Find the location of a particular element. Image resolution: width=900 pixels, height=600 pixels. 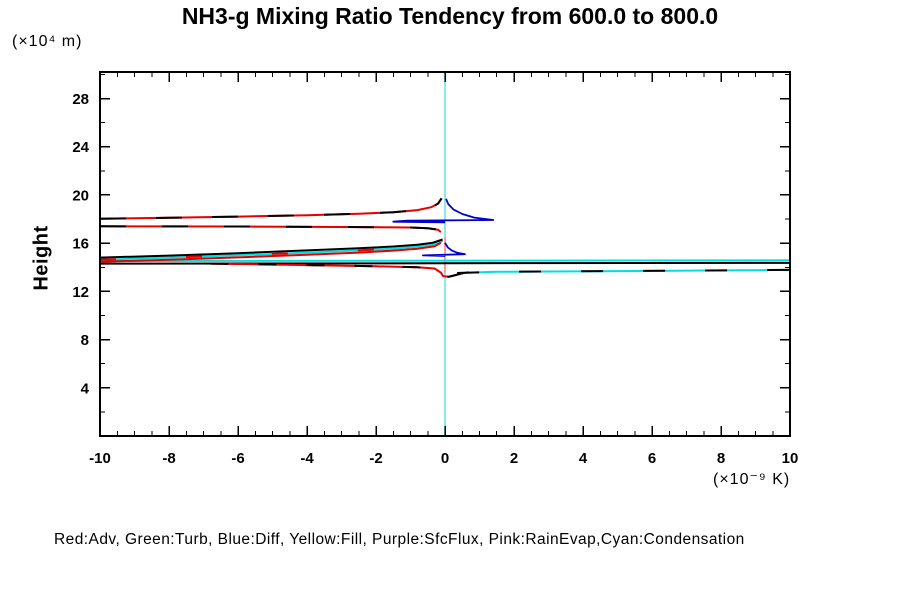

series-black-horizontal is located at coordinates (445, 263).